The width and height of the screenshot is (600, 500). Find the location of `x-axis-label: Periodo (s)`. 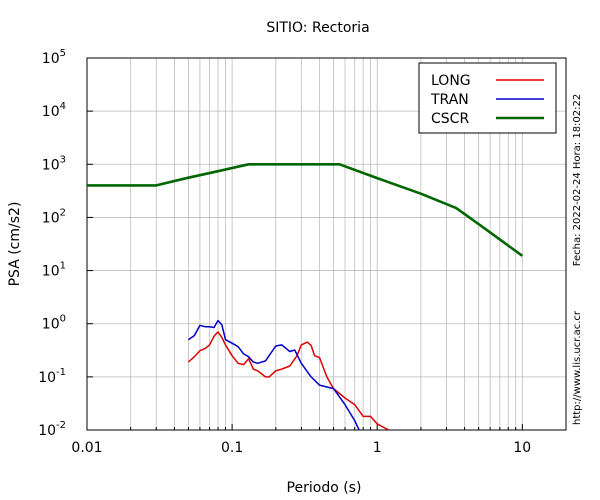

x-axis-label: Periodo (s) is located at coordinates (324, 488).